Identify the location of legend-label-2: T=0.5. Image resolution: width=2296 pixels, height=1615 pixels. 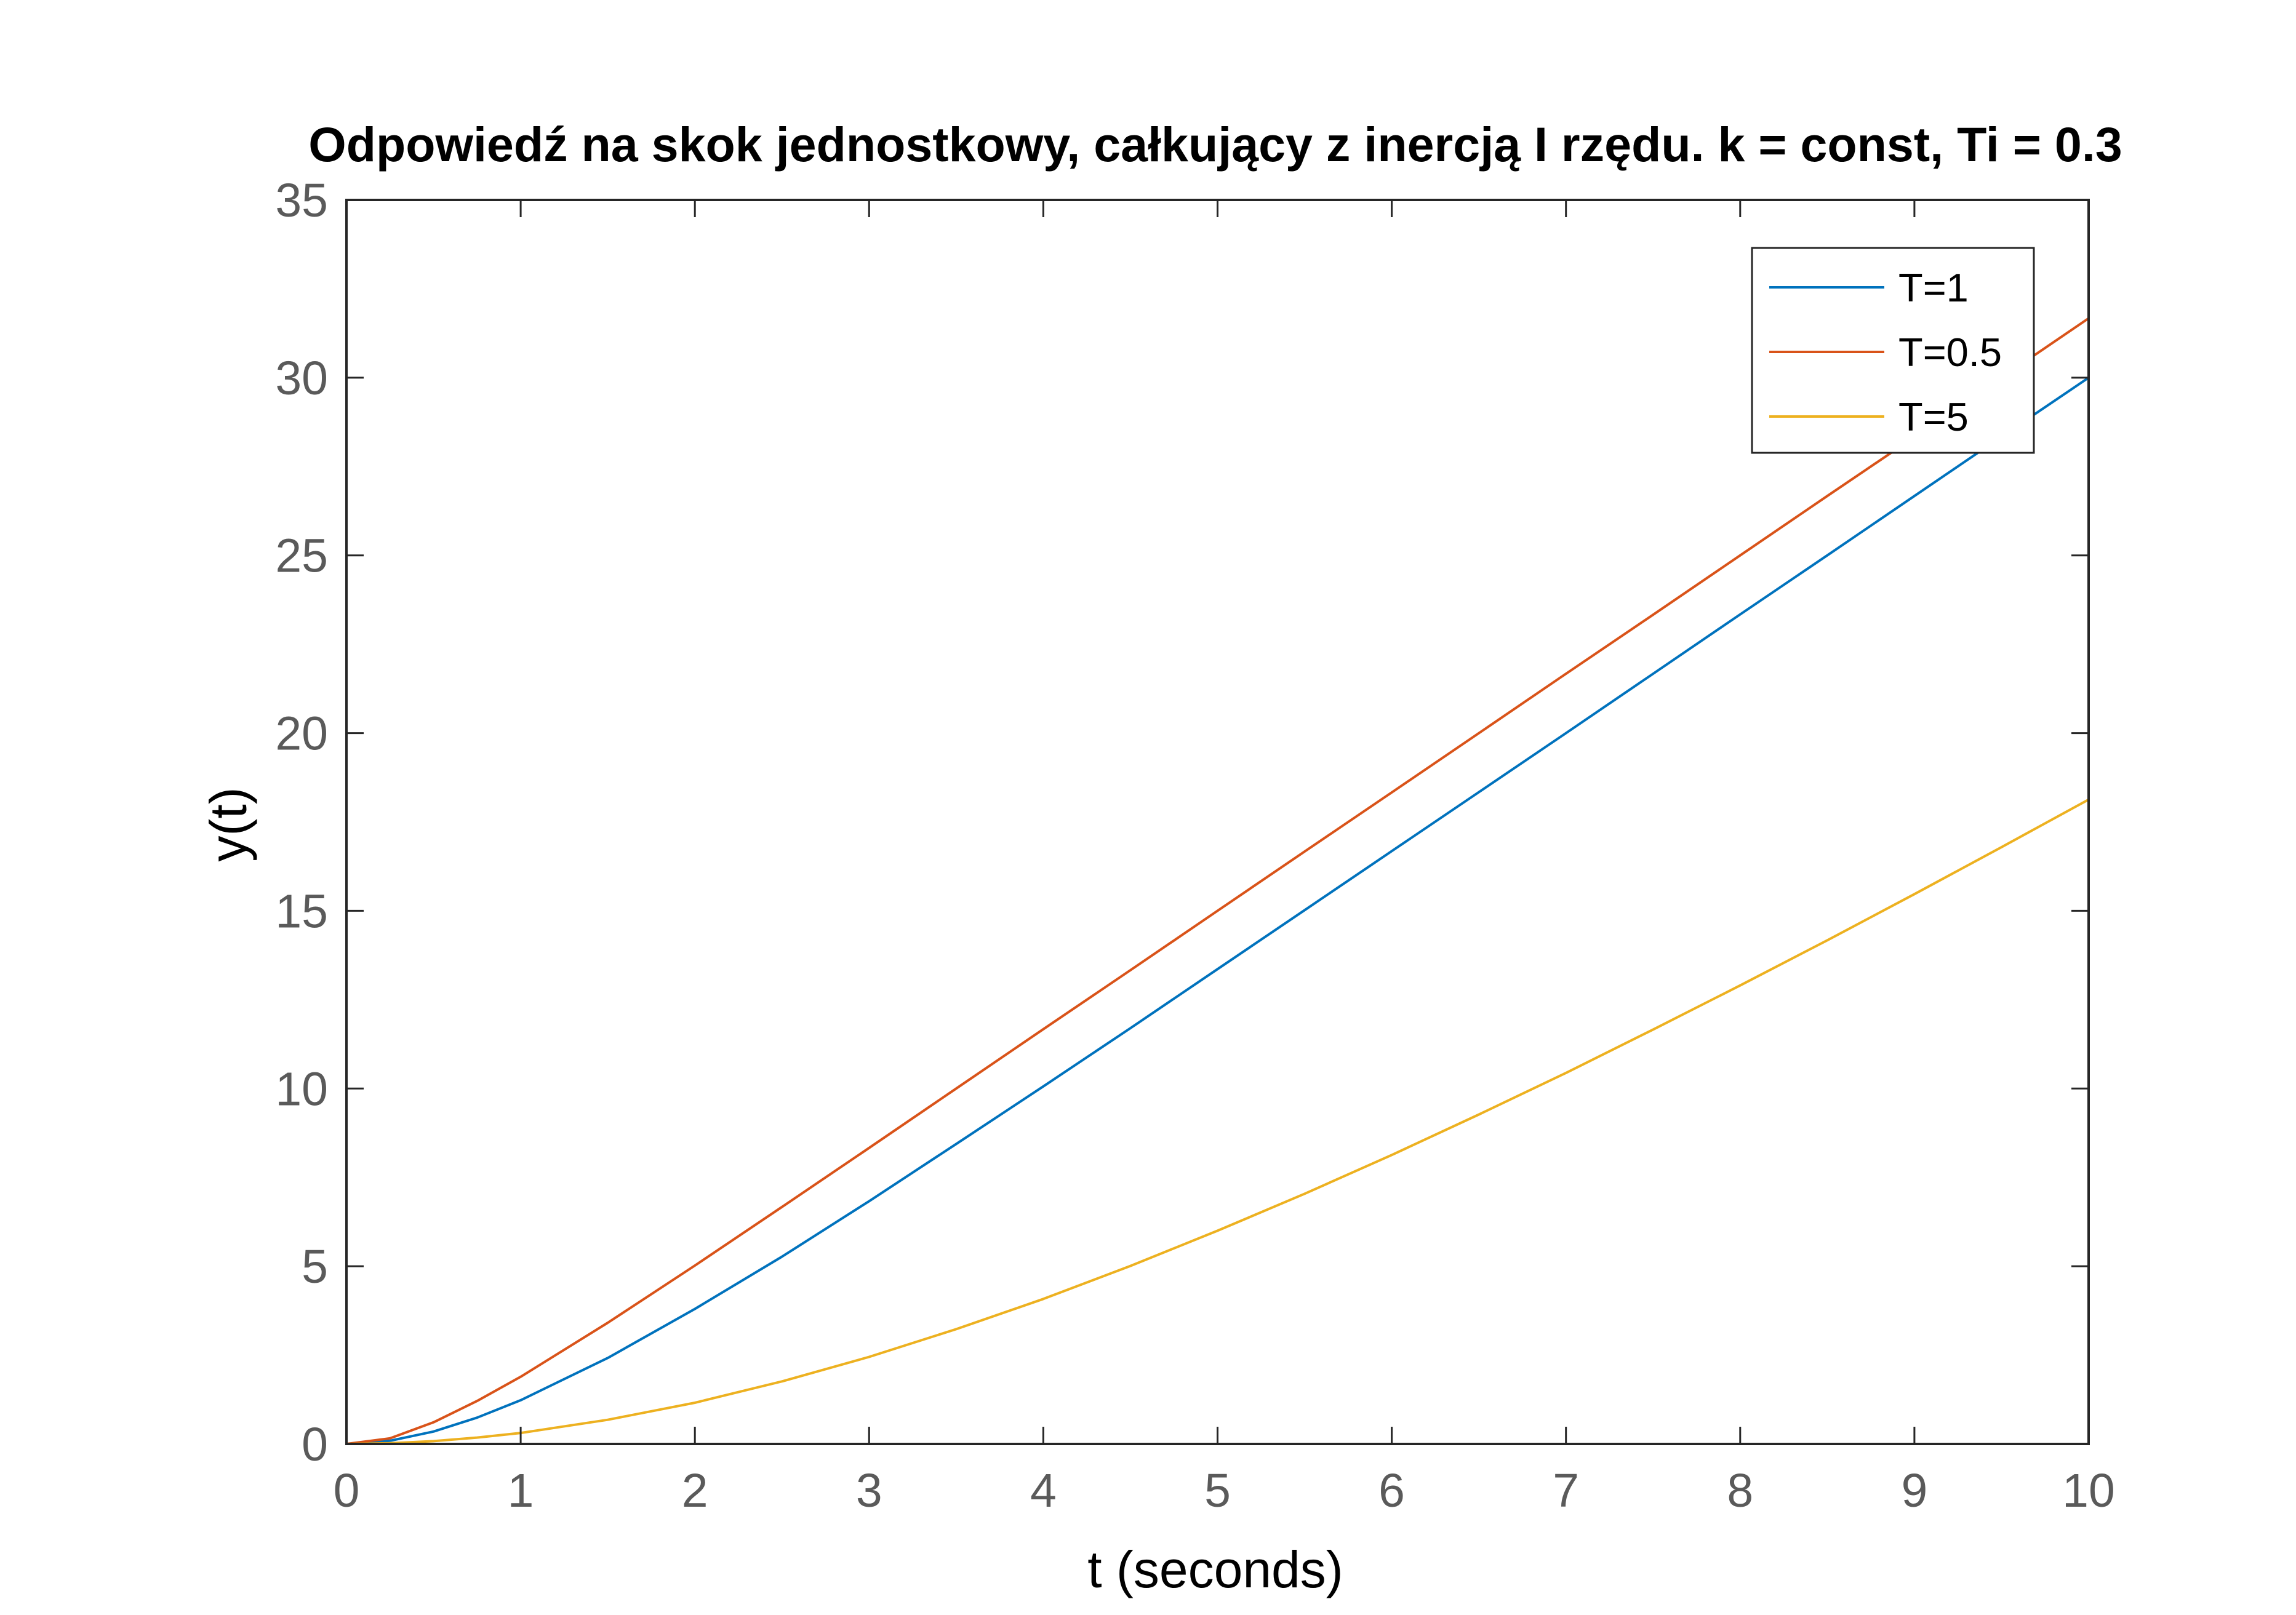
(1950, 352).